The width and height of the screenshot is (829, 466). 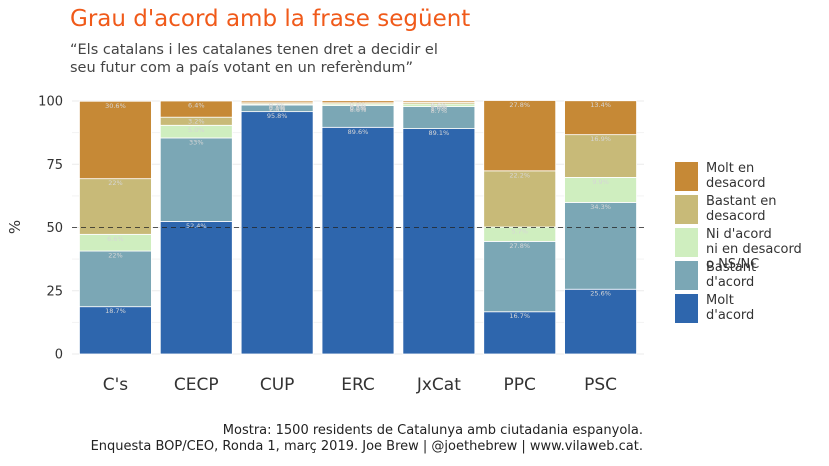 I want to click on data-label: 6.6%, so click(x=115, y=239).